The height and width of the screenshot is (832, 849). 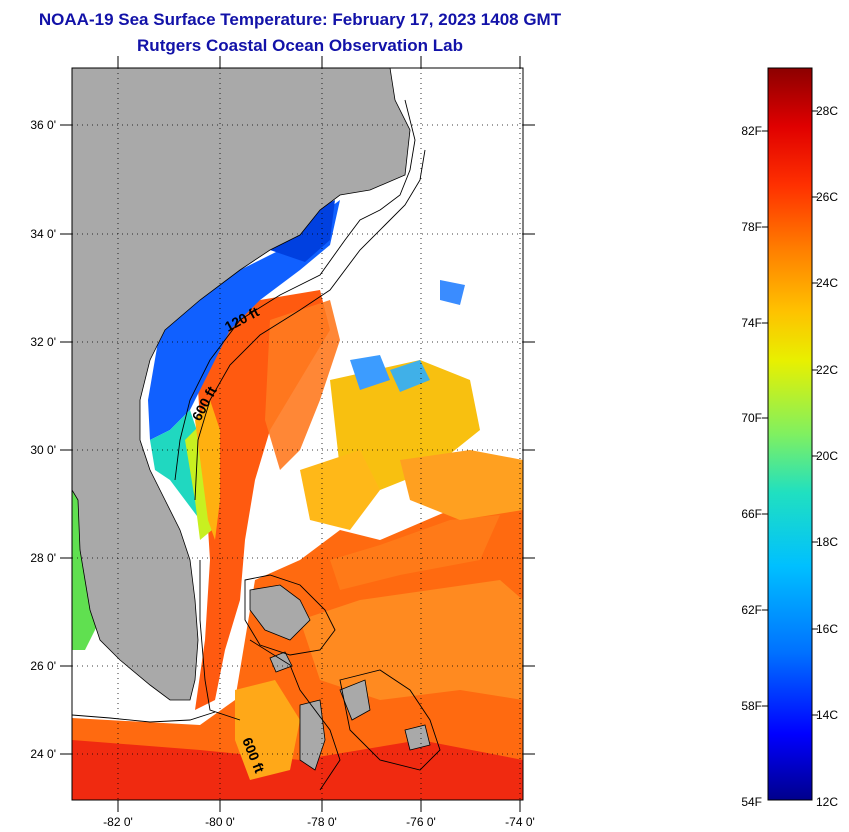 What do you see at coordinates (43, 125) in the screenshot?
I see `lat-label: 36 0'` at bounding box center [43, 125].